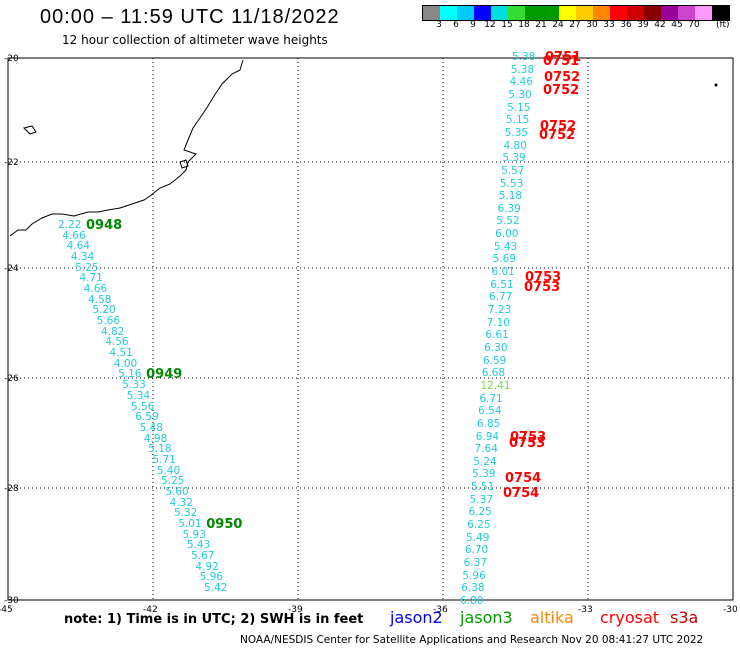 The image size is (740, 650). I want to click on swh-value: 5.34, so click(138, 395).